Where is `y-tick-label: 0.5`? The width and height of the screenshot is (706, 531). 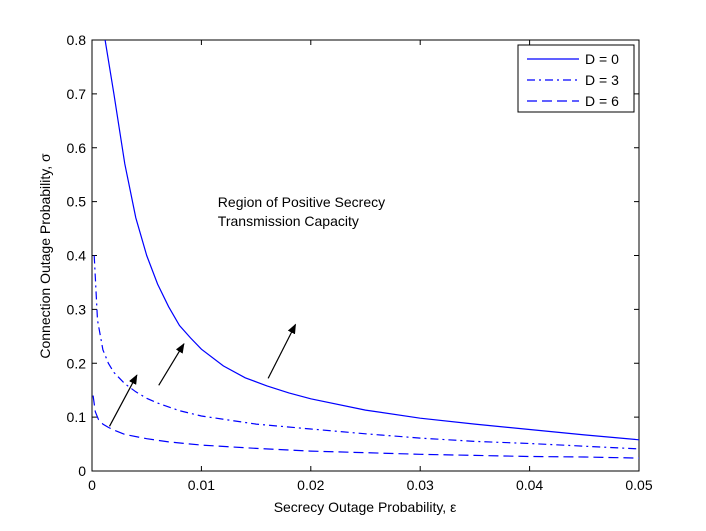 y-tick-label: 0.5 is located at coordinates (77, 202).